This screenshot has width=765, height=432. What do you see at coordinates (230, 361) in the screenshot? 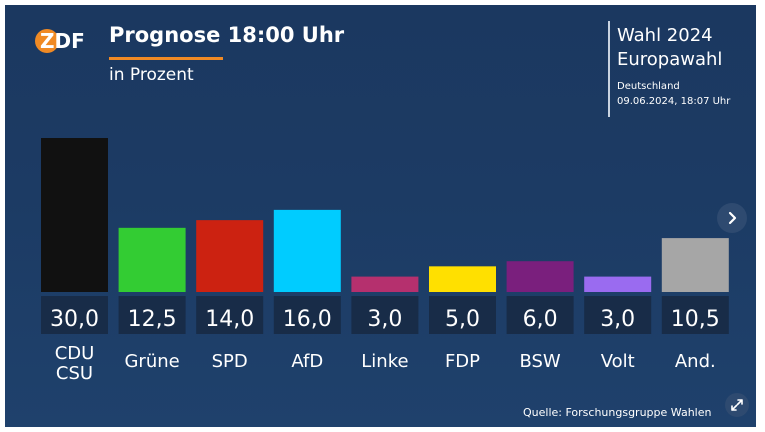
I see `category-label: SPD` at bounding box center [230, 361].